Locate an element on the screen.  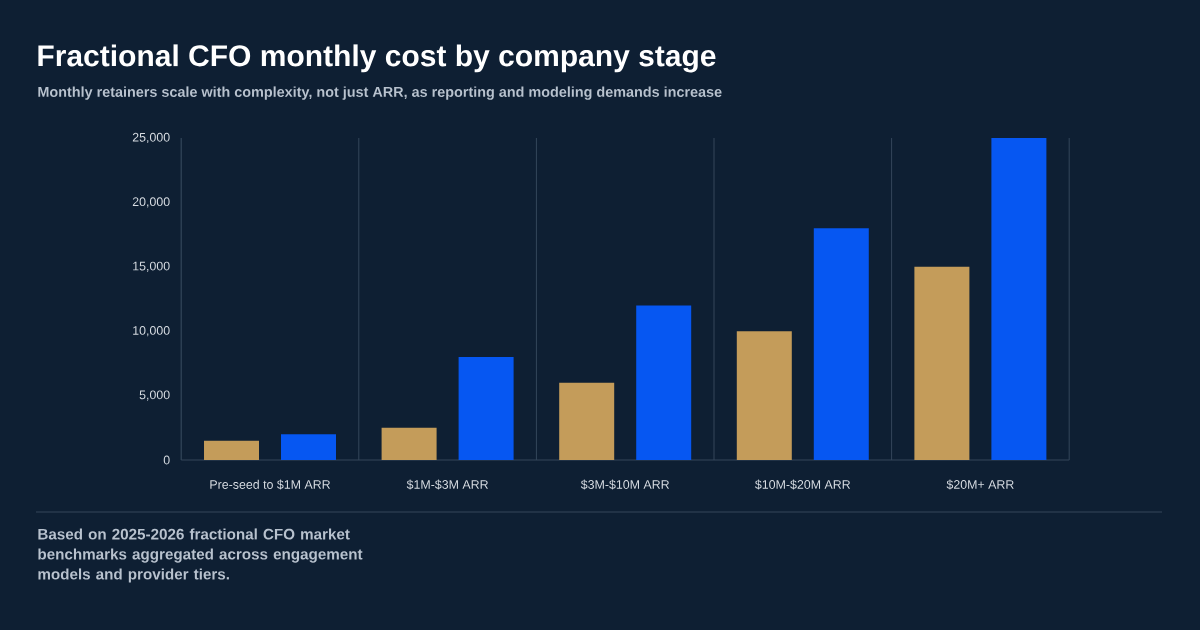
x-tick-label: $20M+ ARR is located at coordinates (980, 484).